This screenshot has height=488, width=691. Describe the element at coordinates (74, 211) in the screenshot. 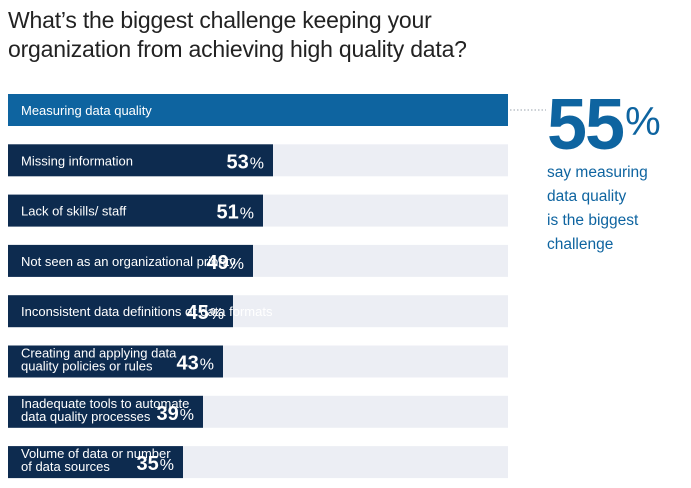

I see `bar-category-label: Lack of skills/ staff` at that location.